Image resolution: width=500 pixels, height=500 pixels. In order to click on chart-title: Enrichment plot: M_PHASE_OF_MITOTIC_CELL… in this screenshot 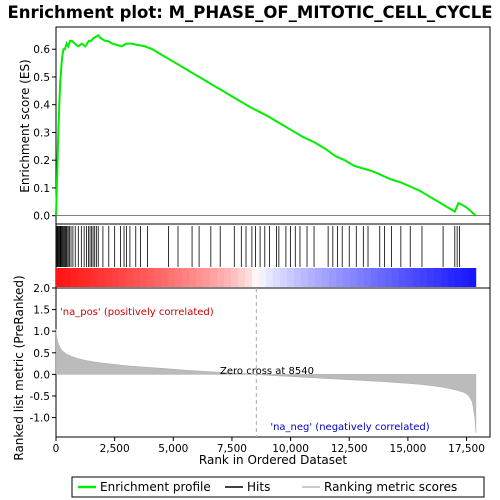, I will do `click(249, 12)`.